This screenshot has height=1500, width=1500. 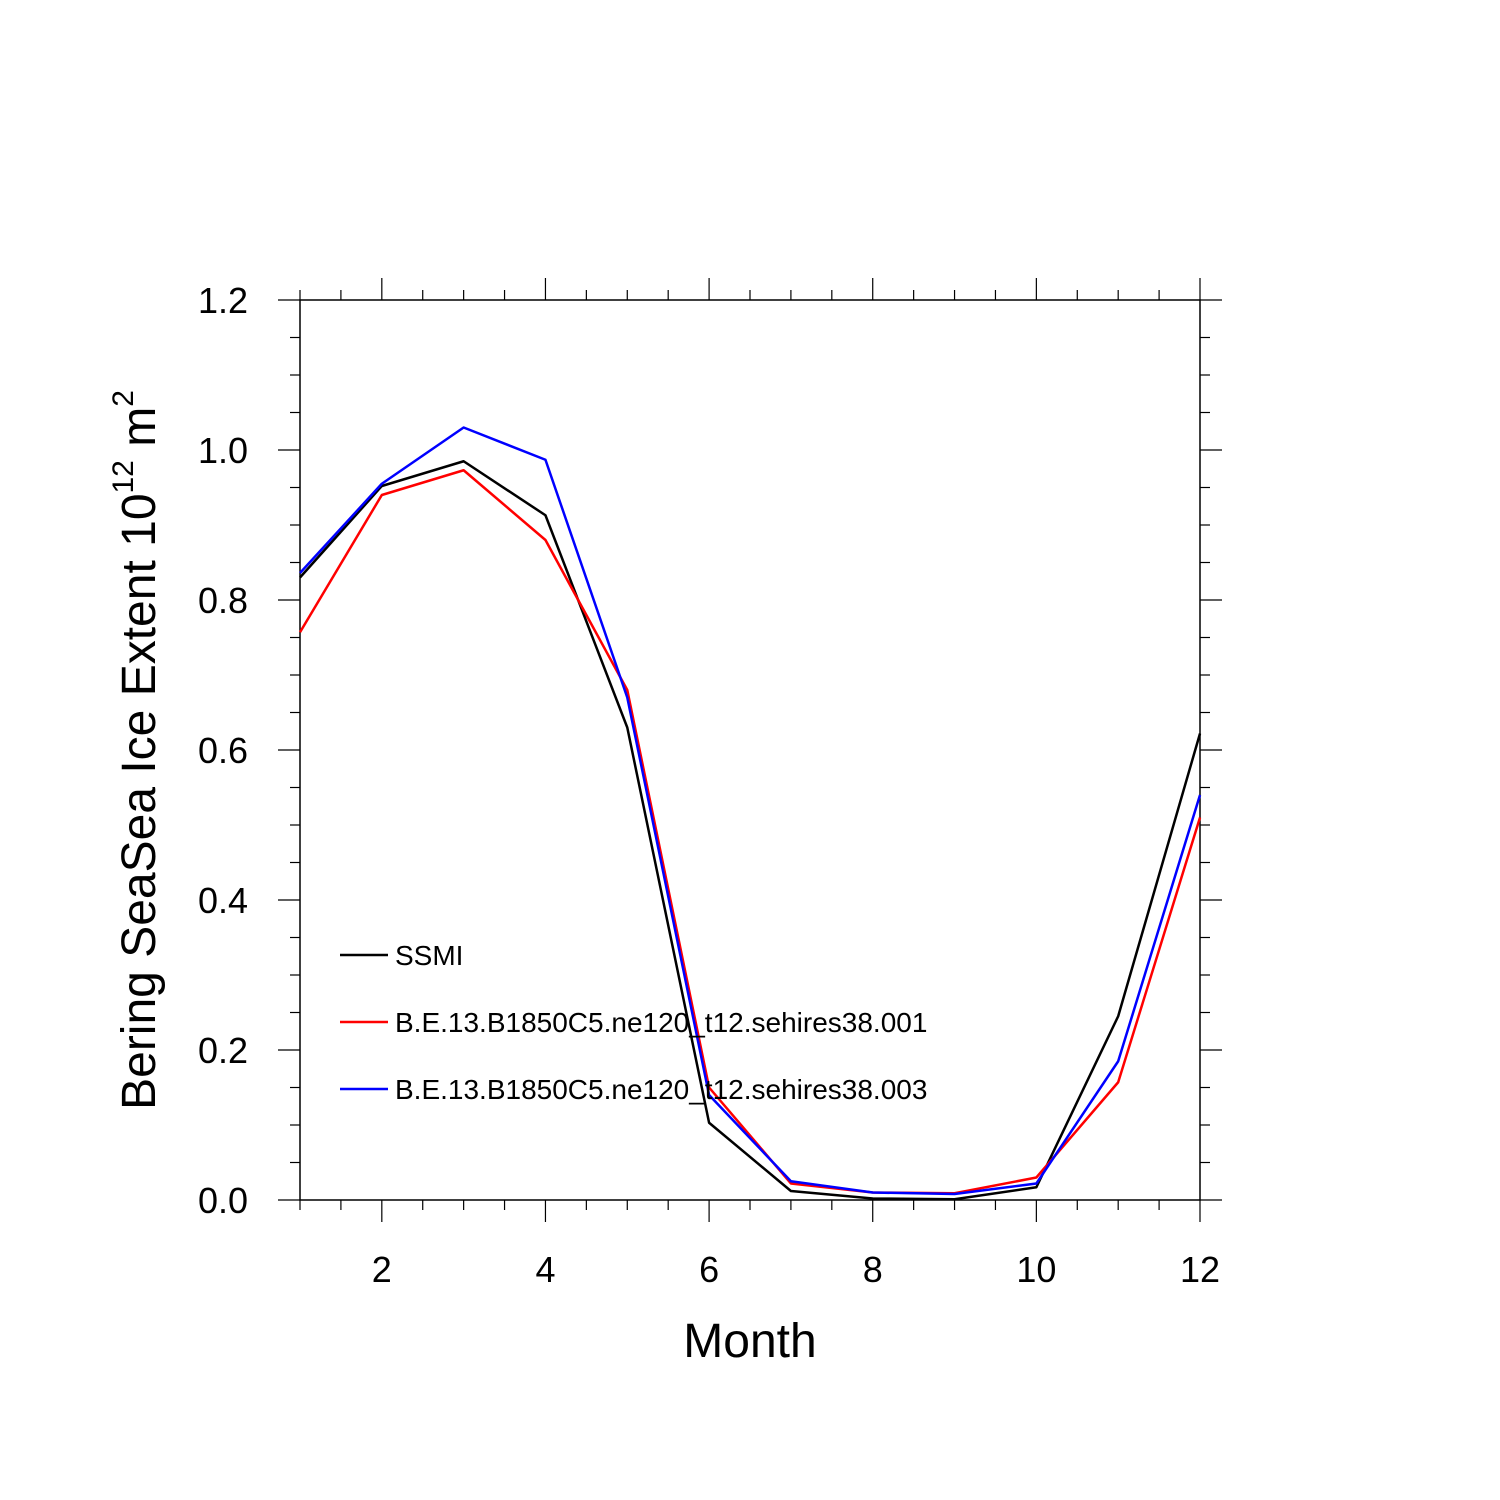 What do you see at coordinates (661, 1089) in the screenshot?
I see `legend-label-3: B.E.13.B1850C5.ne120_t12.sehires38.003` at bounding box center [661, 1089].